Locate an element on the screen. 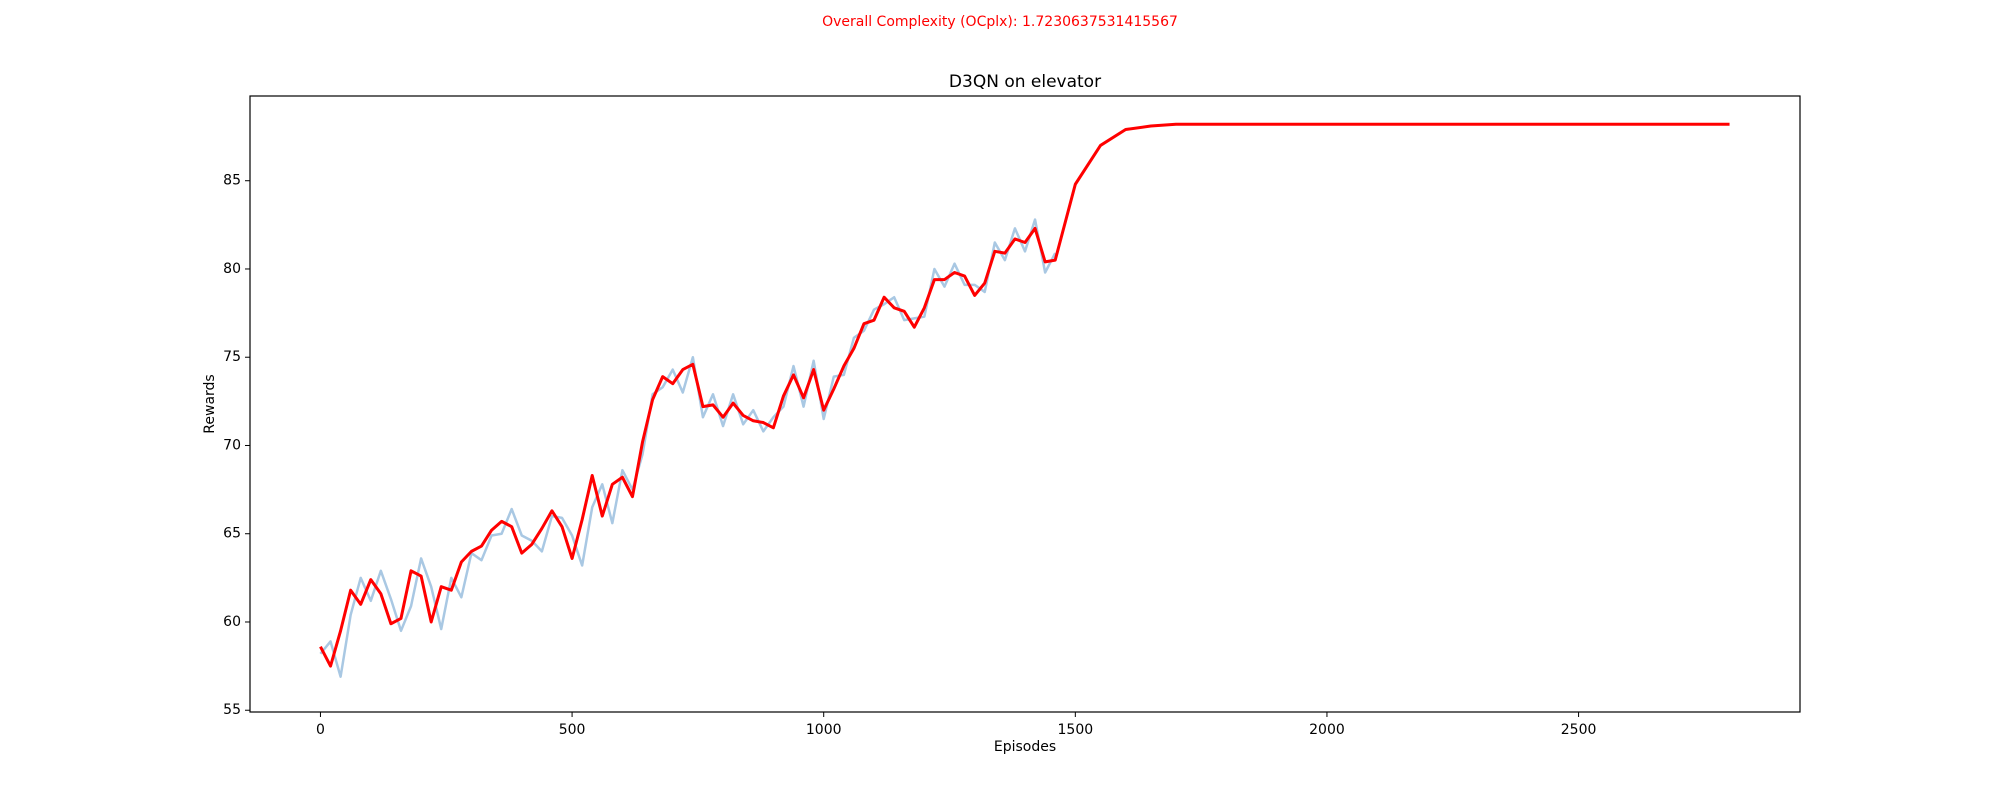  y-tick-label: 65 is located at coordinates (232, 534).